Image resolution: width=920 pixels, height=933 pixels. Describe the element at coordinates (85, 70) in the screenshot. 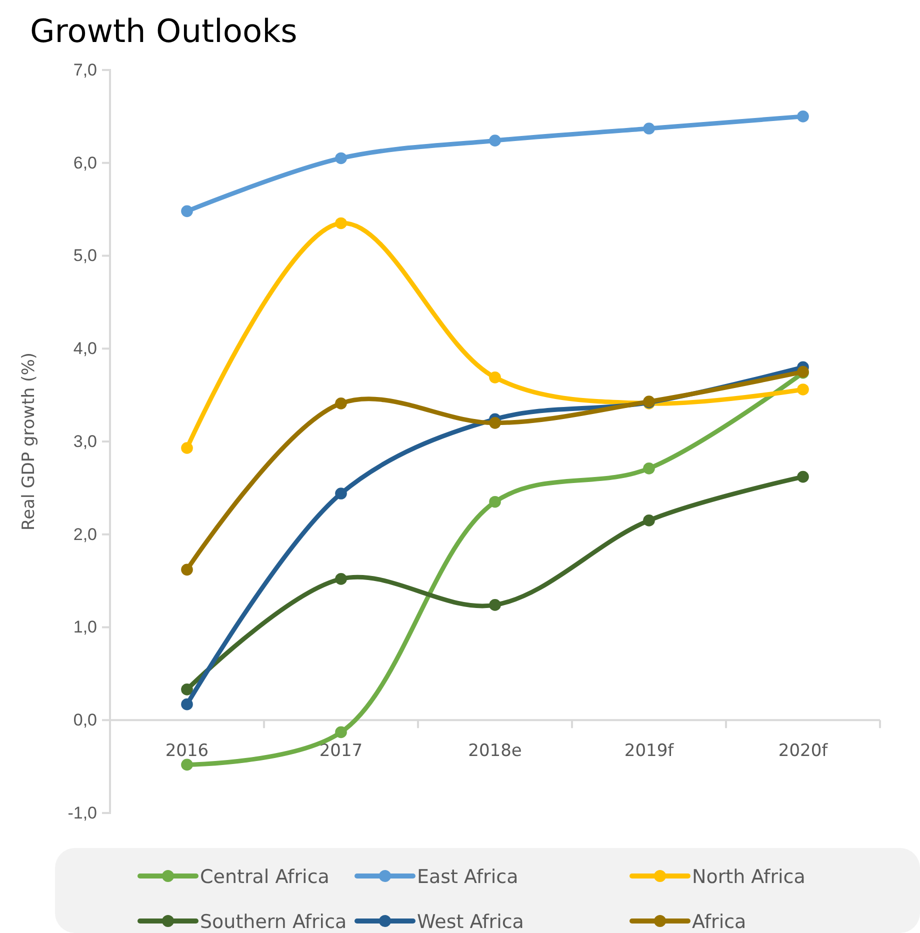

I see `y-tick-label: 7,0` at that location.